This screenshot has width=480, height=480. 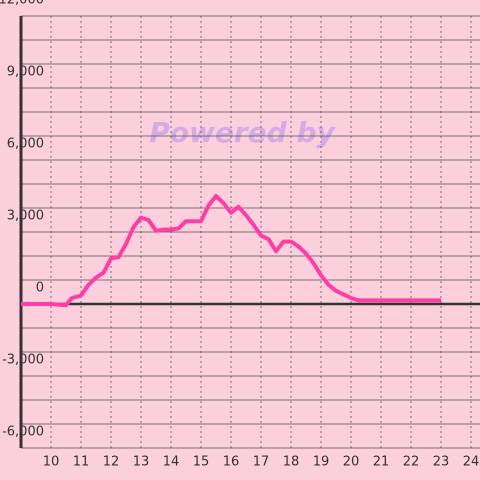 I want to click on x-tick-label: 22, so click(x=411, y=462).